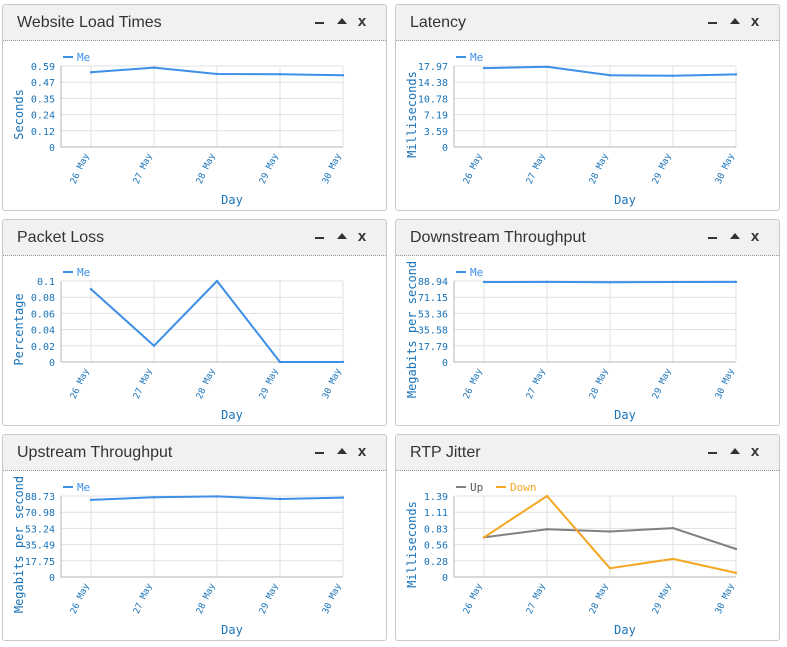 The height and width of the screenshot is (647, 787). I want to click on y-tick-label: 3.59, so click(436, 132).